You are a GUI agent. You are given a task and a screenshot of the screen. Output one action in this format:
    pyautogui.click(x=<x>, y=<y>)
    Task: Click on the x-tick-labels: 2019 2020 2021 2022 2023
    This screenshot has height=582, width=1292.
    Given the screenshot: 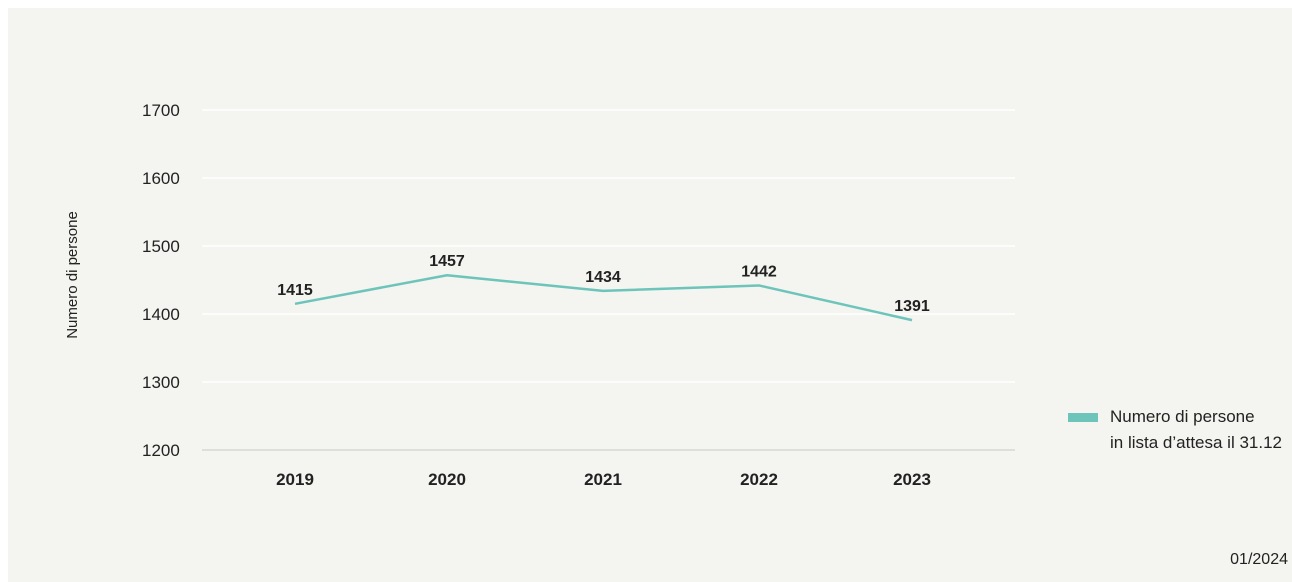 What is the action you would take?
    pyautogui.click(x=603, y=479)
    